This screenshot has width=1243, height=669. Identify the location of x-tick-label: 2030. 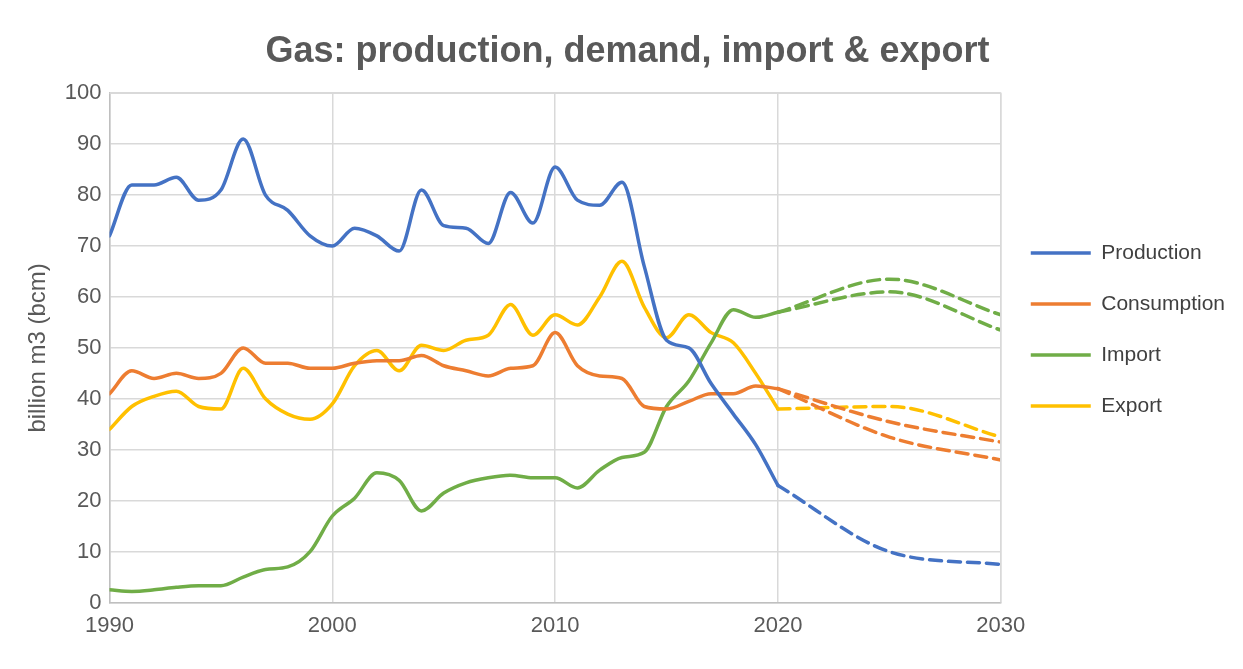
(1001, 624).